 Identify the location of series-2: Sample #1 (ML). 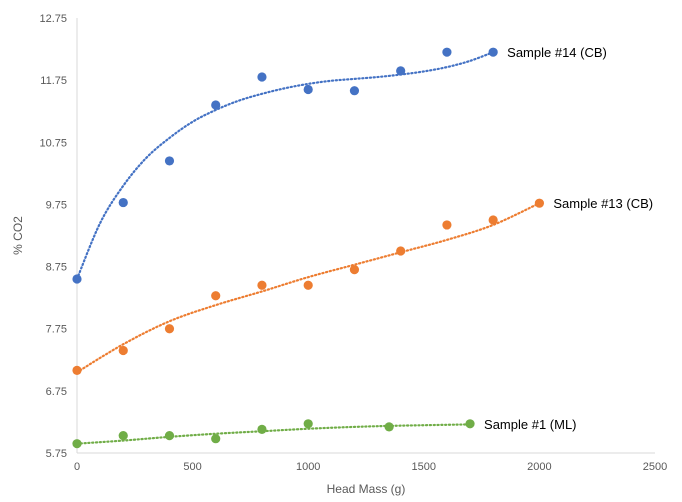
(324, 433).